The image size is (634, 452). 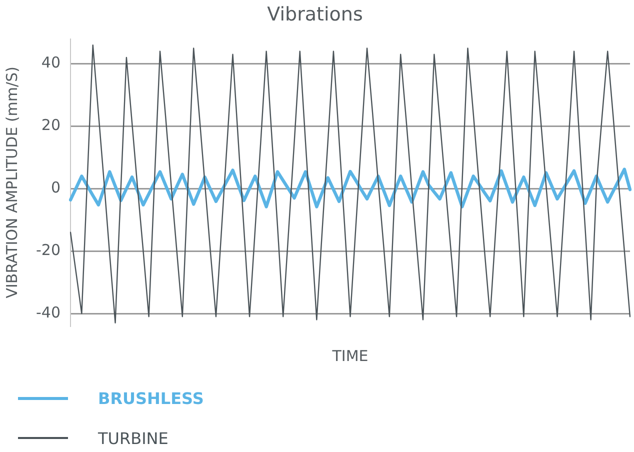 I want to click on y-tick-label: 20, so click(x=50, y=125).